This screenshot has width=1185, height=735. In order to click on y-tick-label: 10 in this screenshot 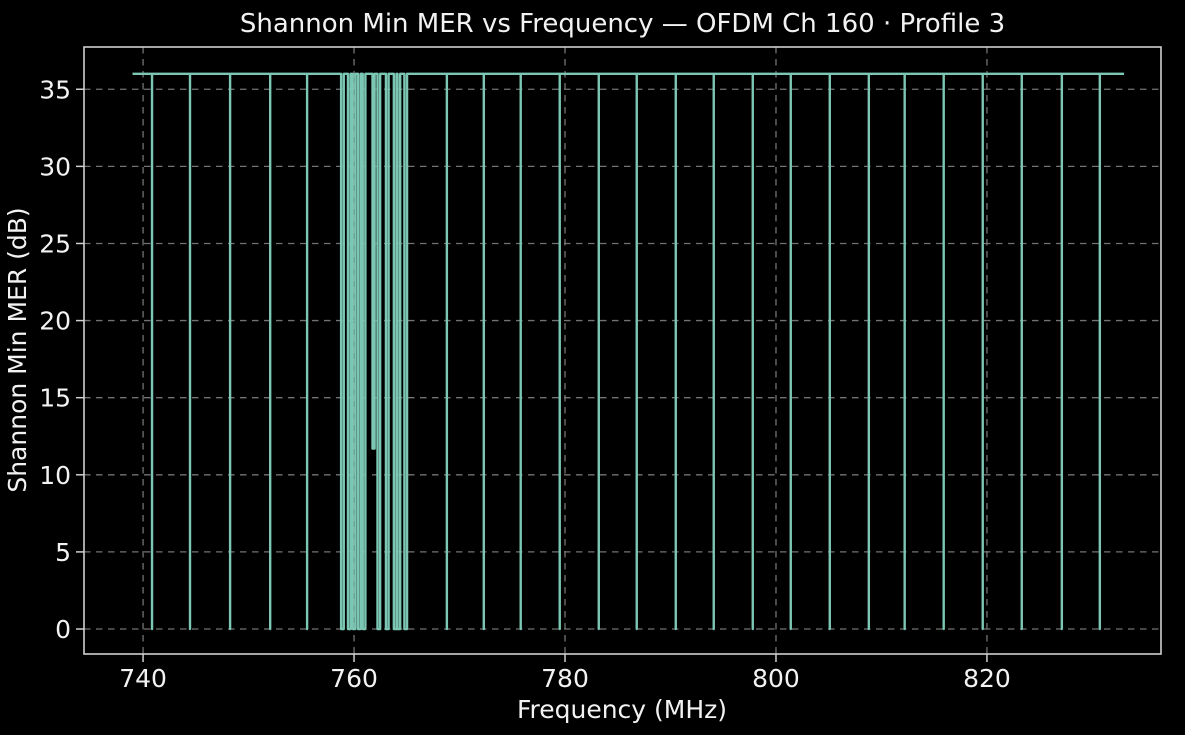, I will do `click(55, 475)`.